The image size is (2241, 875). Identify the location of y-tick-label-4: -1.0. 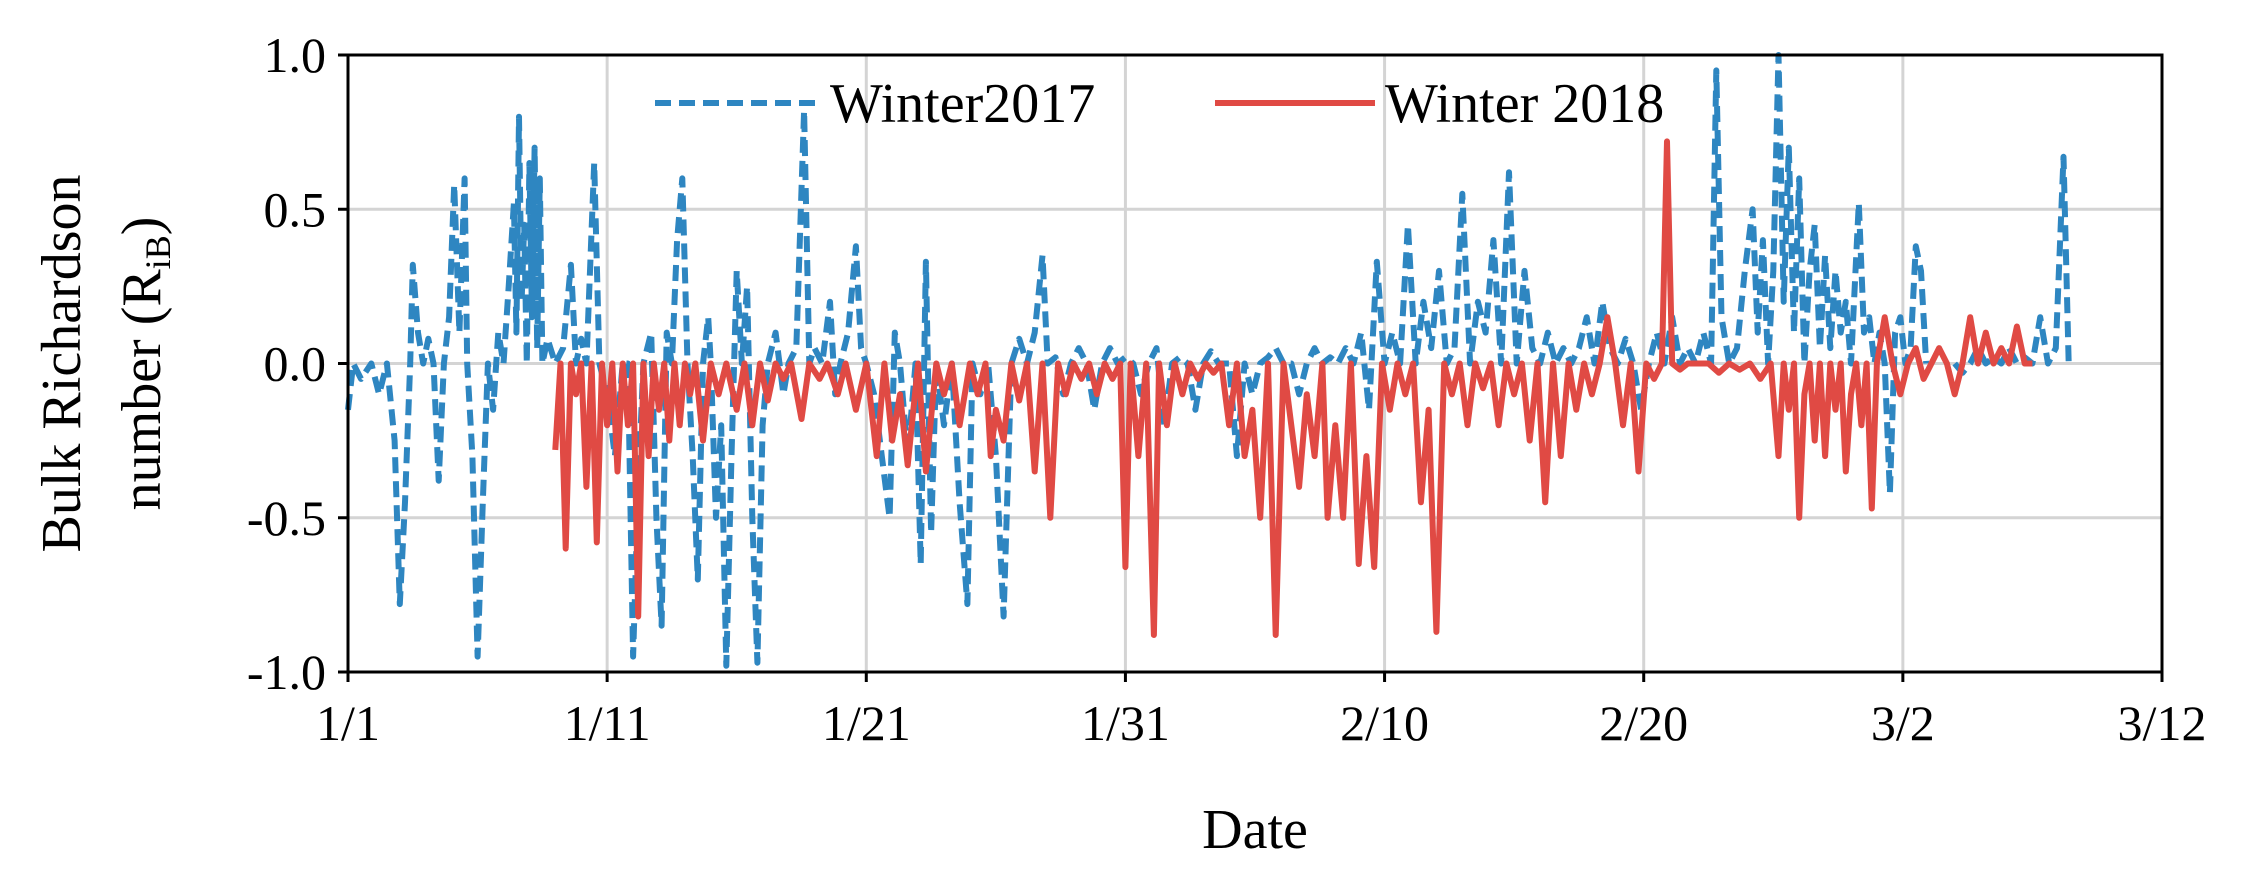
(286, 672).